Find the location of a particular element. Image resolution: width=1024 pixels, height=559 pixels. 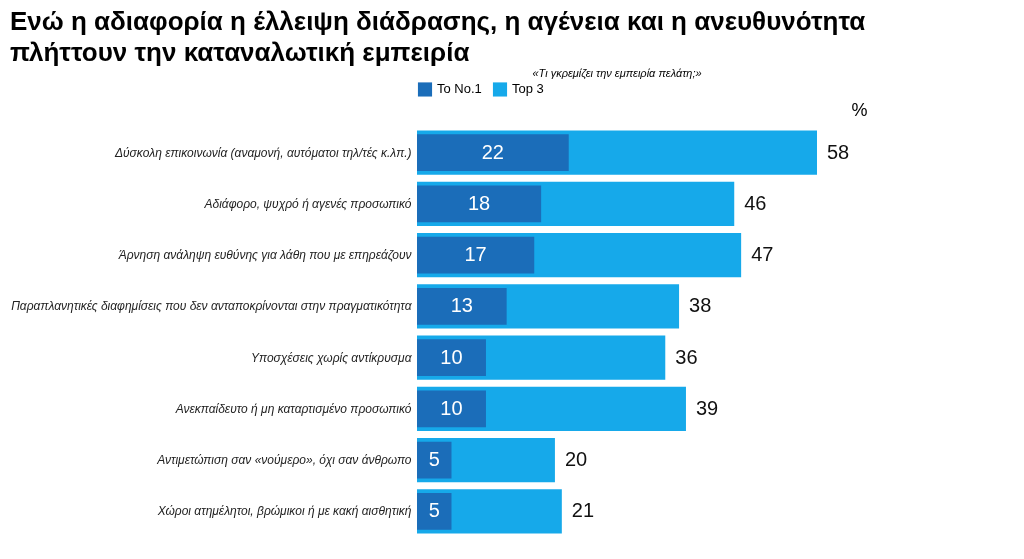

data-label: 38 is located at coordinates (700, 305).